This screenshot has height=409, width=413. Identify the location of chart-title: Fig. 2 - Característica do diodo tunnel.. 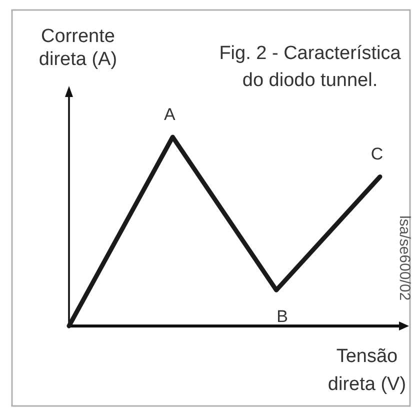
(310, 67).